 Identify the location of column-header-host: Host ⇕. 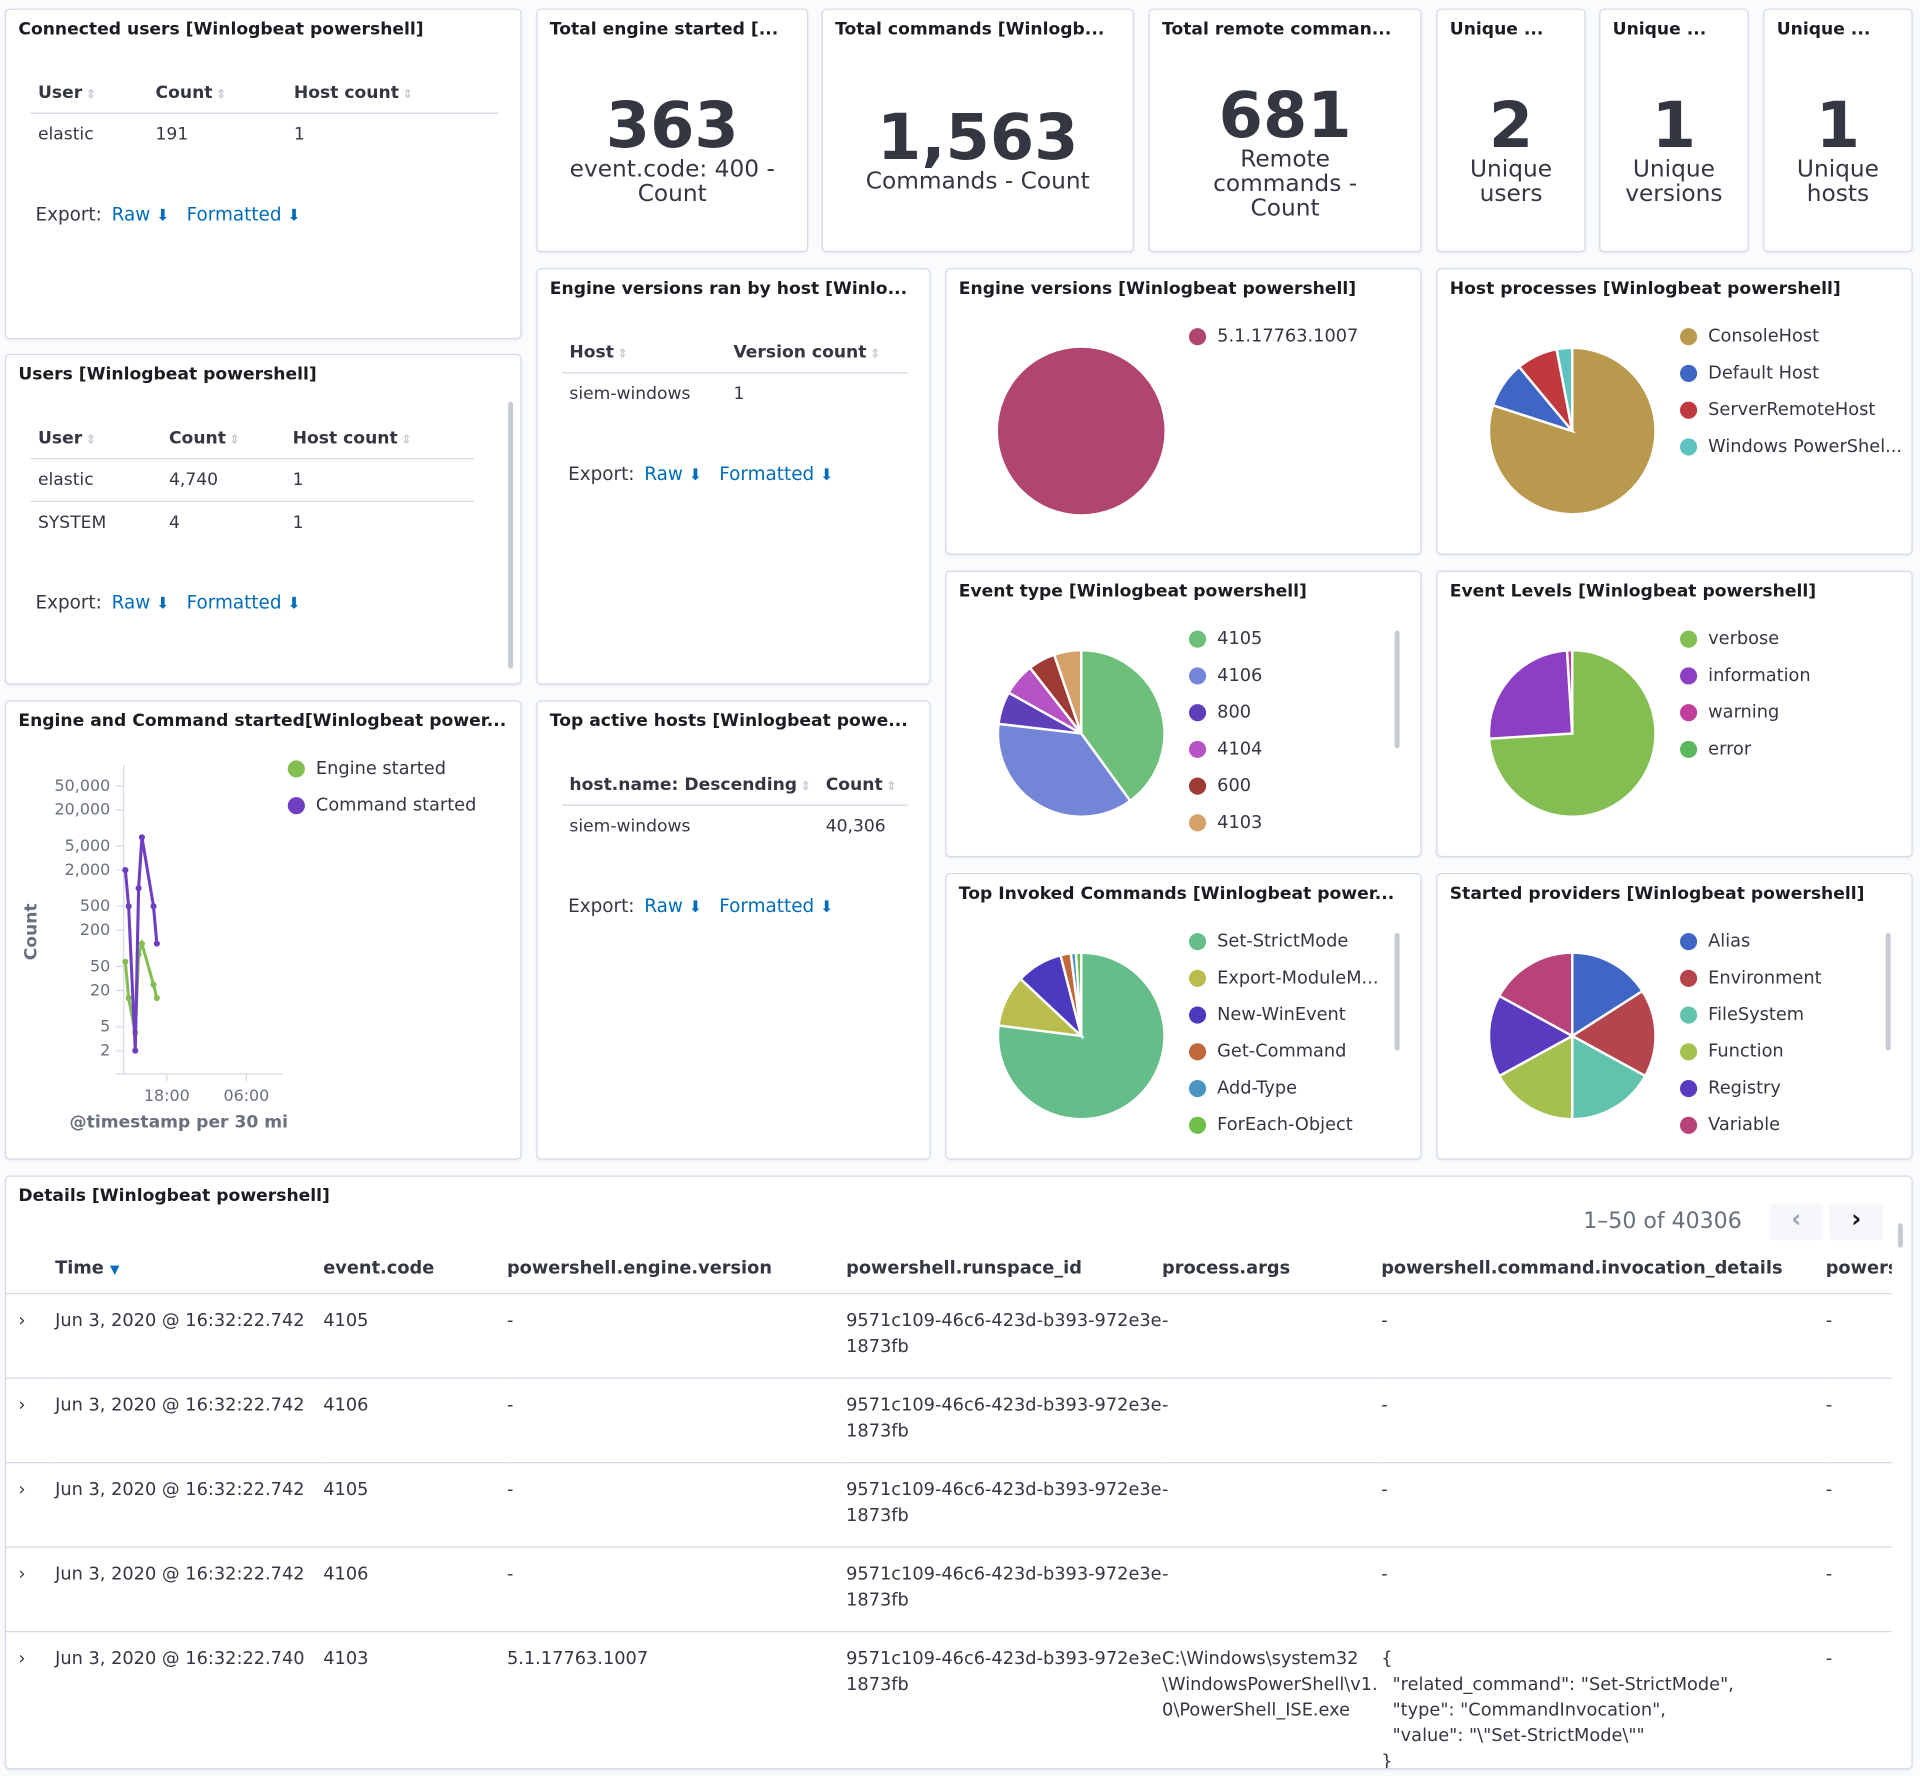
(644, 353).